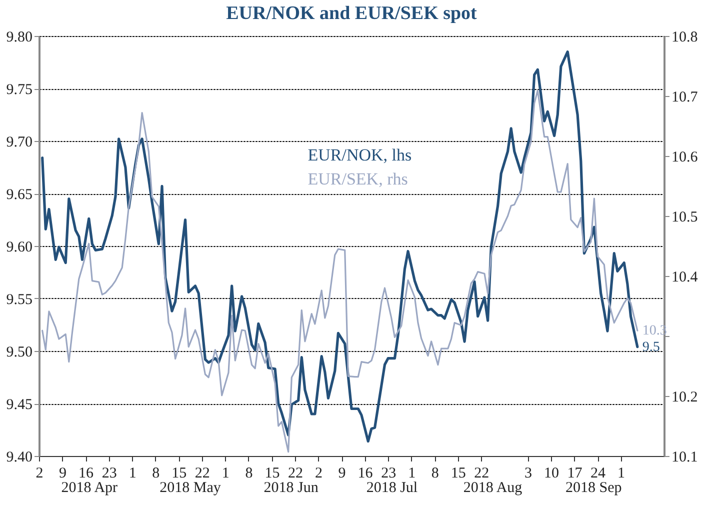  What do you see at coordinates (19, 458) in the screenshot?
I see `y-tick-label: 9.40` at bounding box center [19, 458].